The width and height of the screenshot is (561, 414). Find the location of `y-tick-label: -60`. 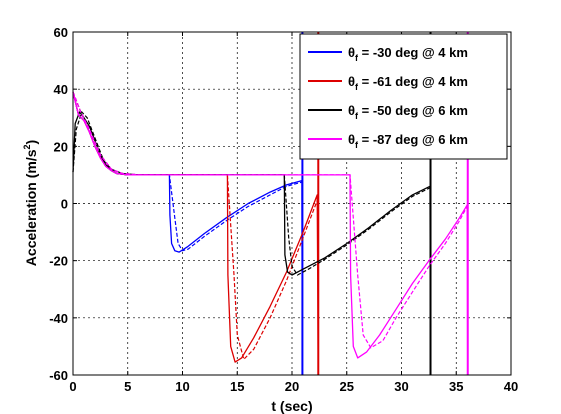

y-tick-label: -60 is located at coordinates (58, 375).